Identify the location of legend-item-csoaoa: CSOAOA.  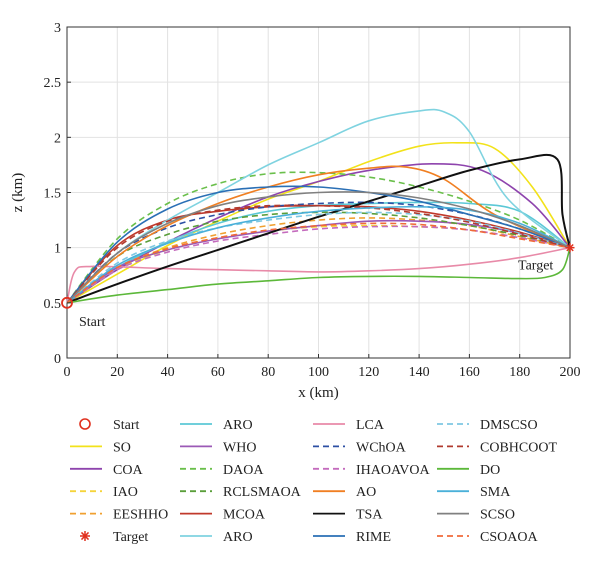
(487, 537).